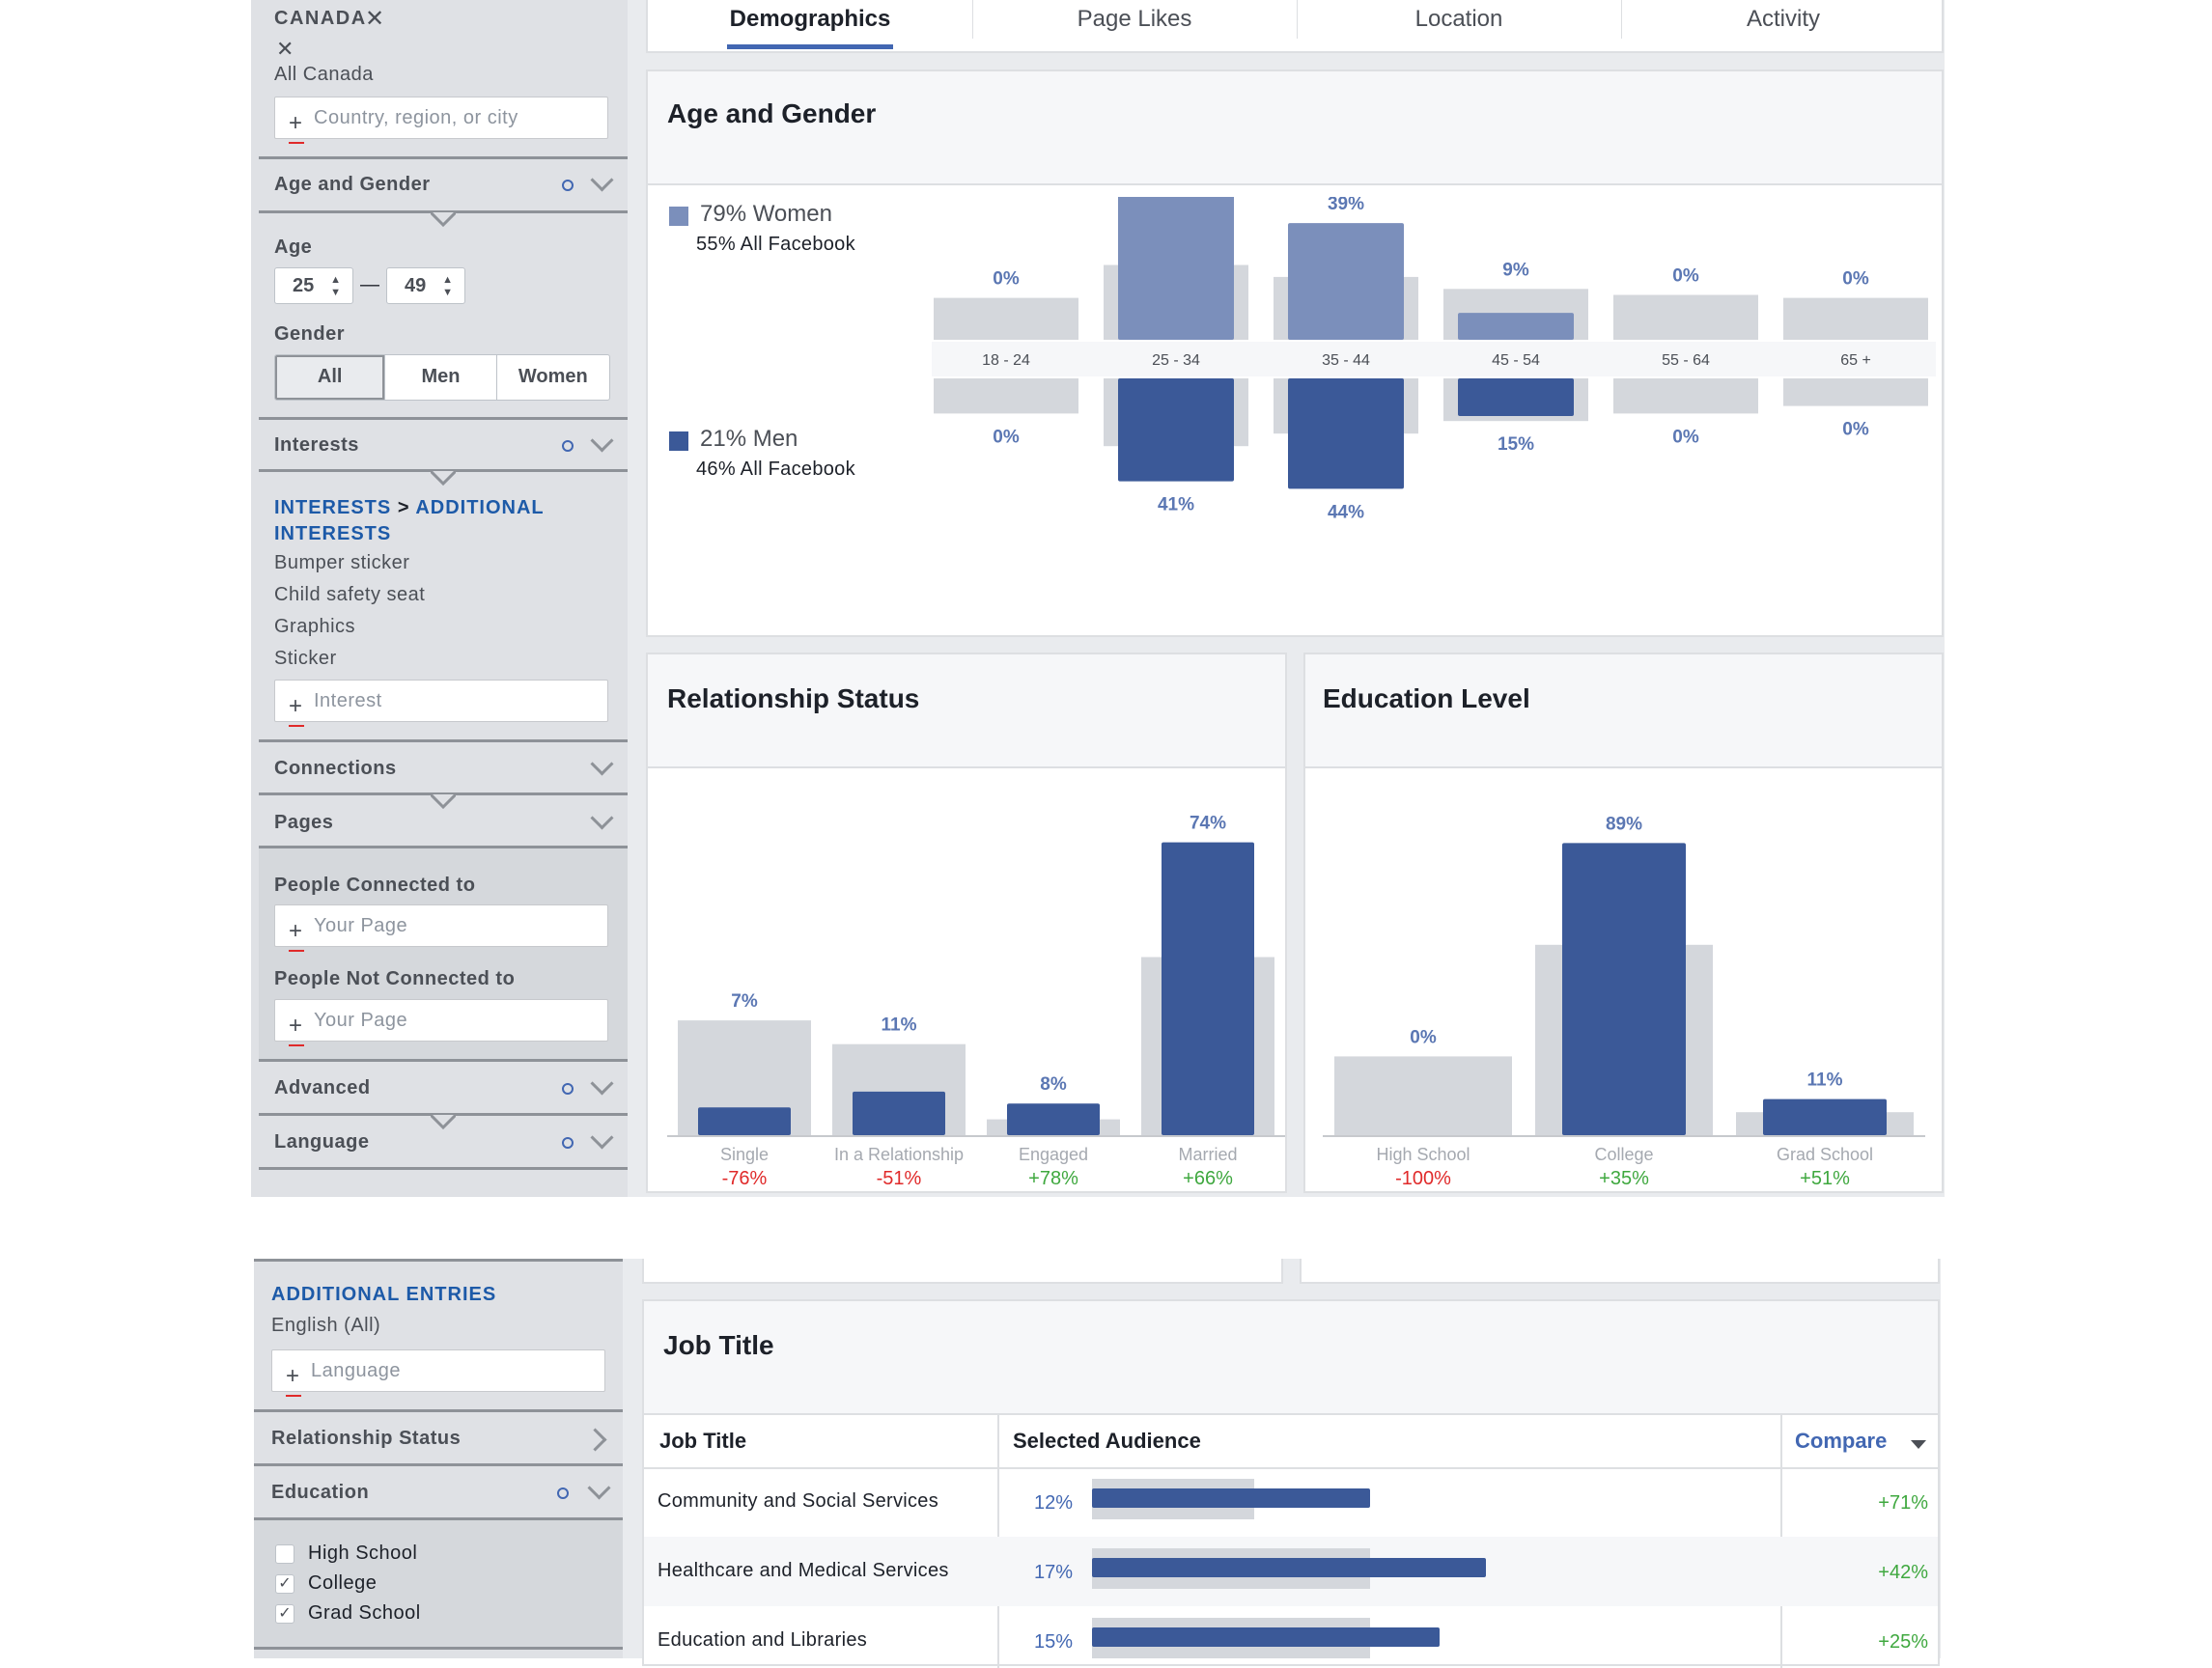 The image size is (2212, 1668). What do you see at coordinates (1053, 1084) in the screenshot?
I see `bar-percent-label: 8%` at bounding box center [1053, 1084].